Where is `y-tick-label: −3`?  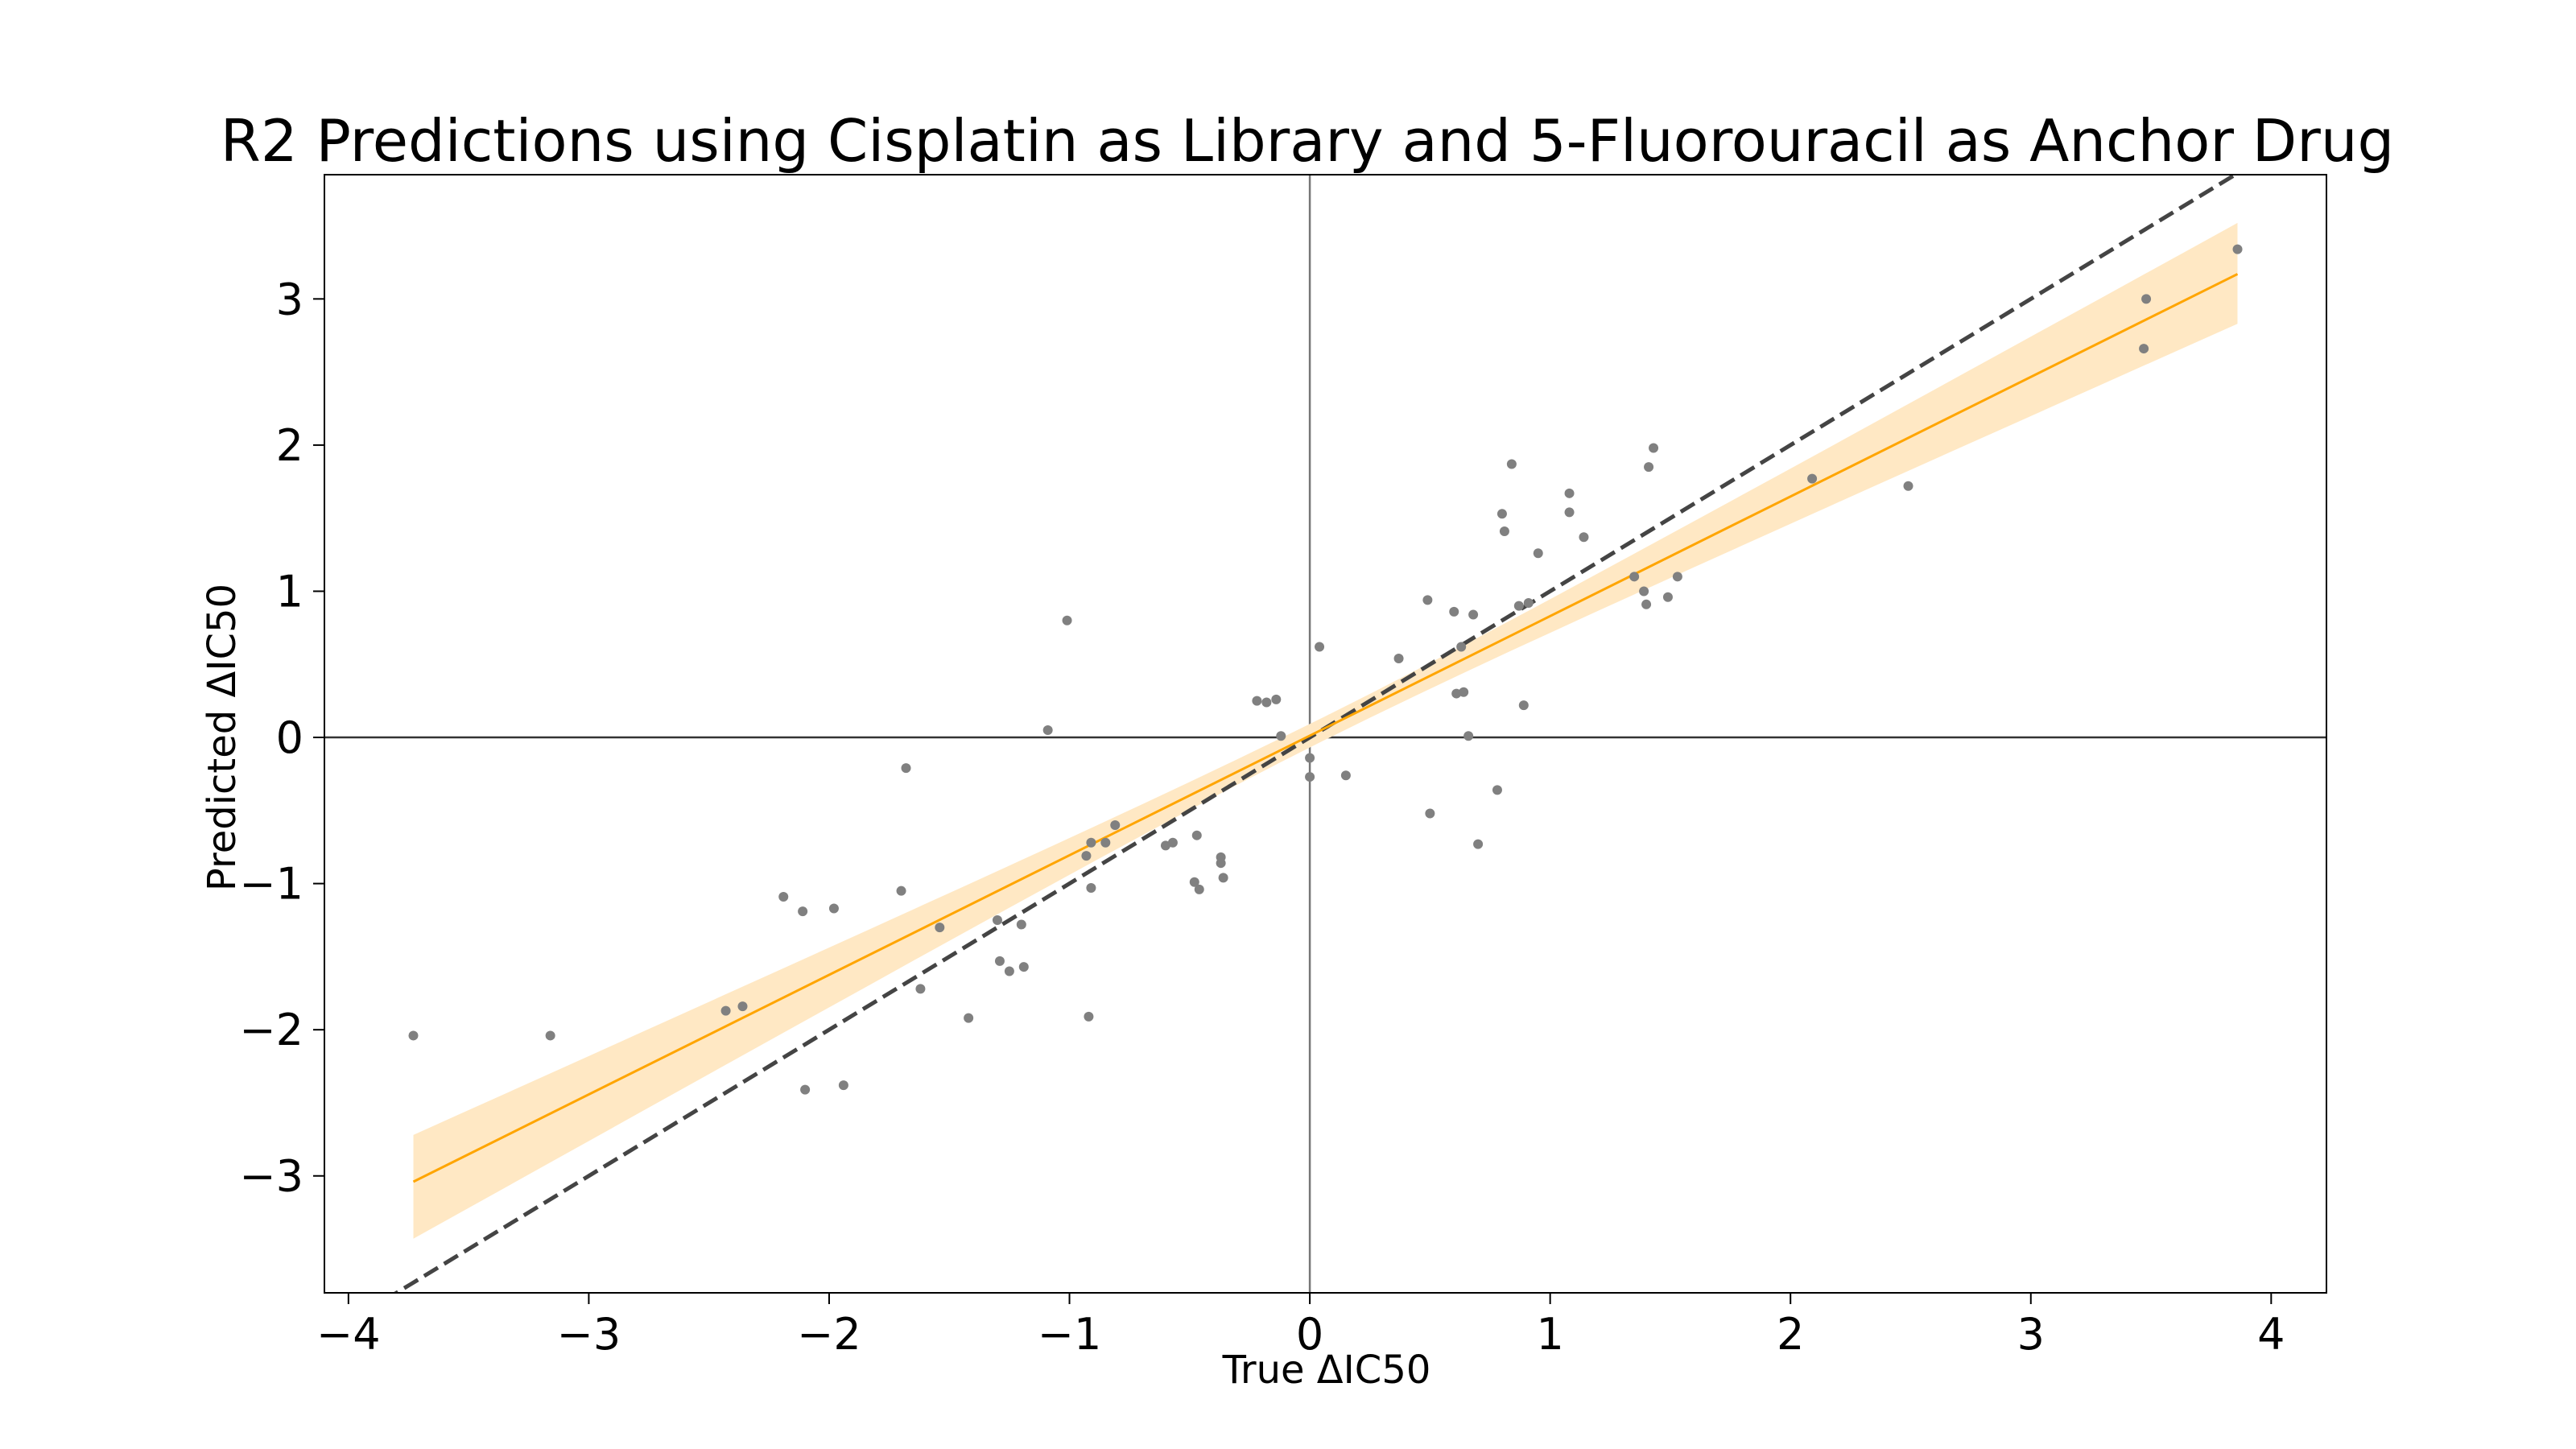 y-tick-label: −3 is located at coordinates (271, 1176).